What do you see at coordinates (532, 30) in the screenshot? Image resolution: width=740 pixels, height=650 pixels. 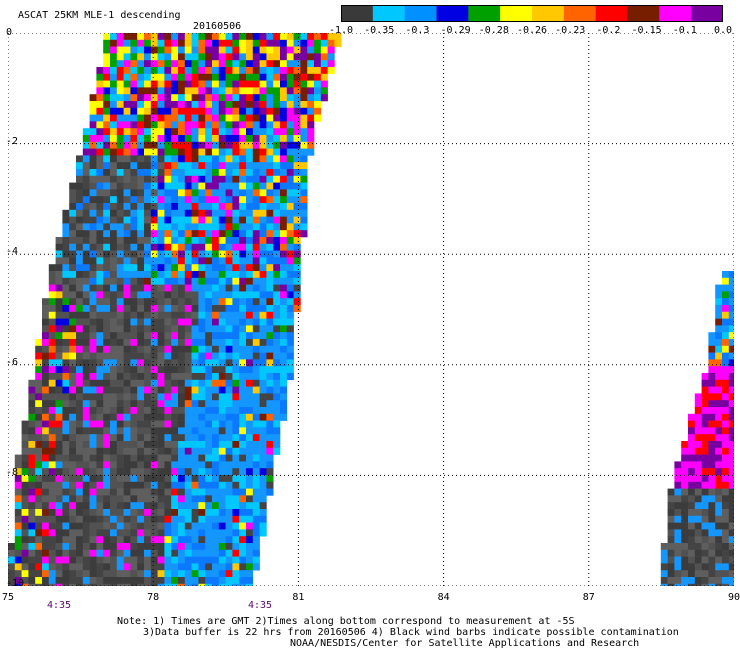 I see `colorbar-label: -0.26` at bounding box center [532, 30].